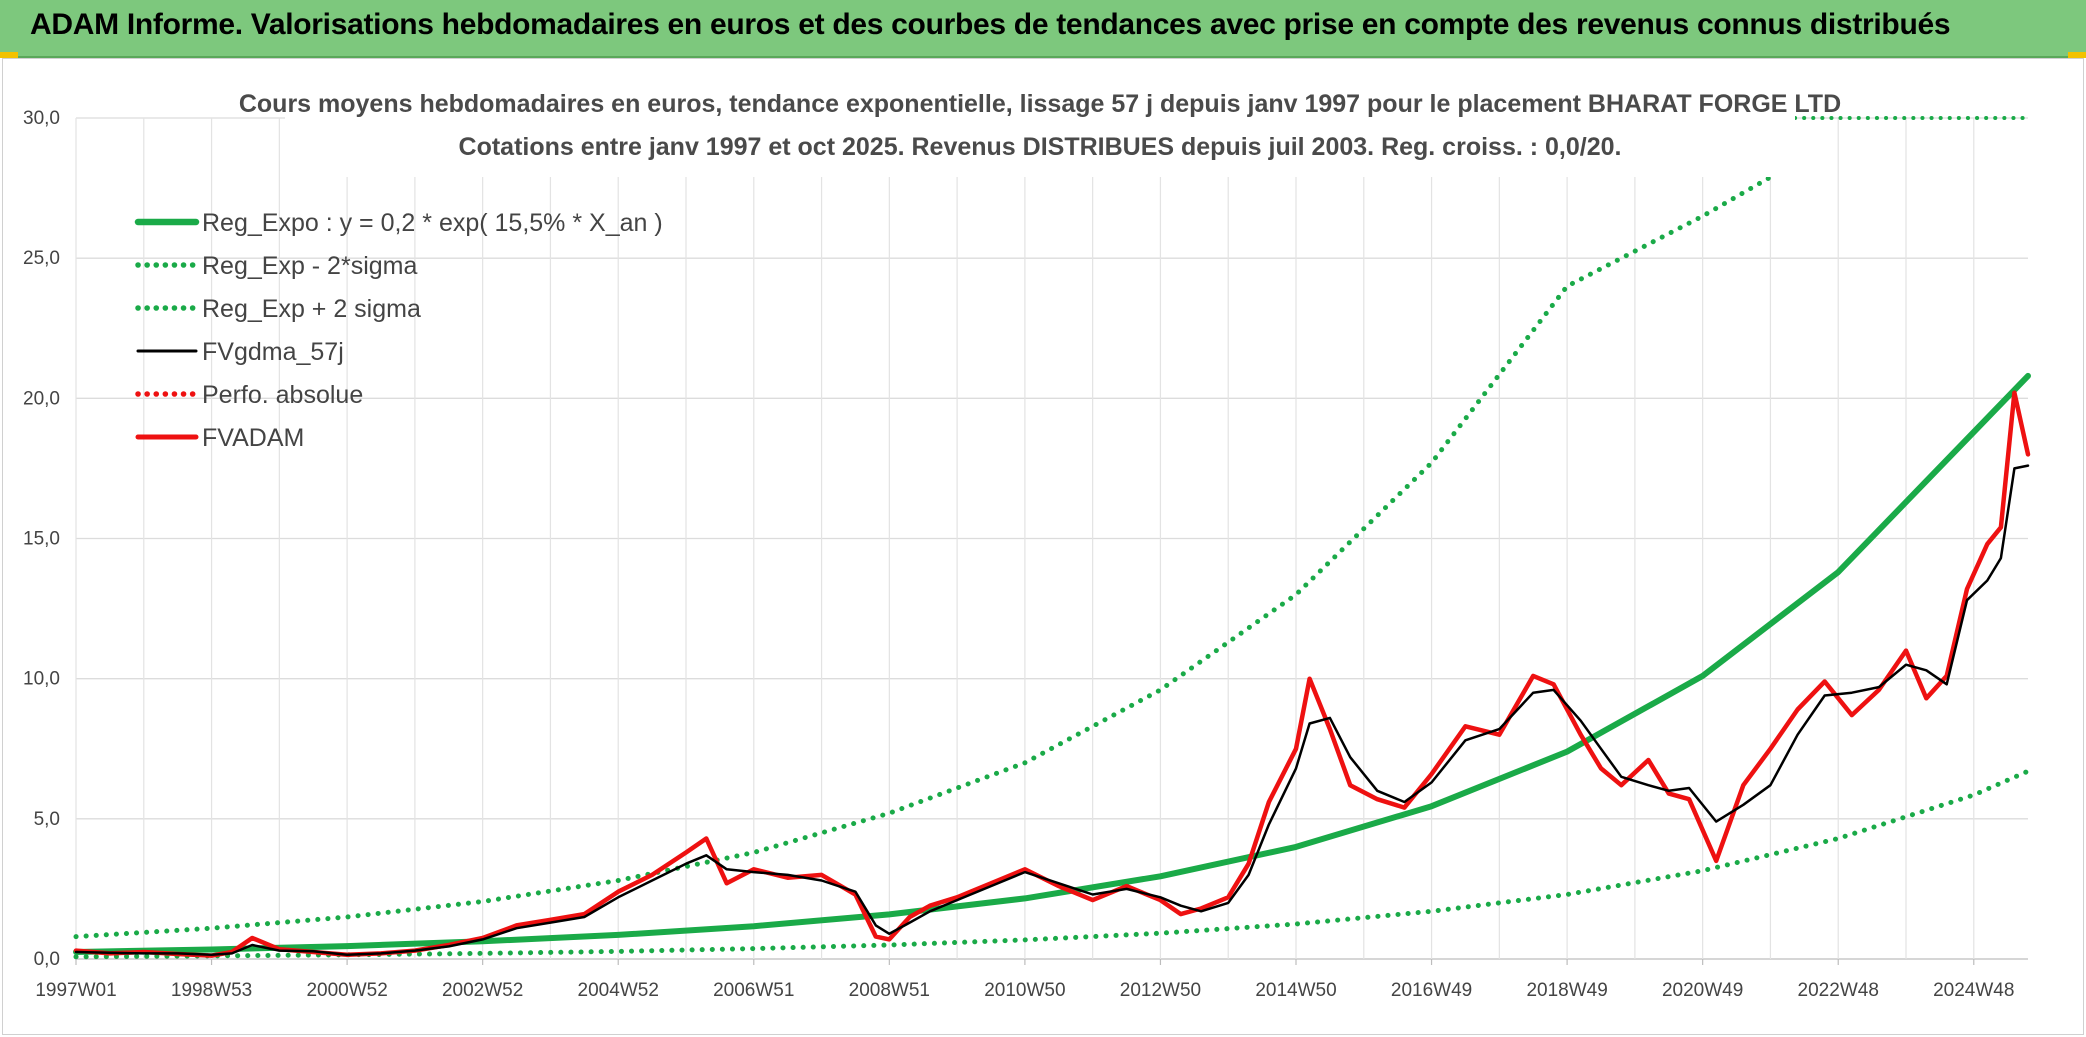 This screenshot has width=2086, height=1037. Describe the element at coordinates (211, 990) in the screenshot. I see `x-tick-label: 1998W53` at that location.